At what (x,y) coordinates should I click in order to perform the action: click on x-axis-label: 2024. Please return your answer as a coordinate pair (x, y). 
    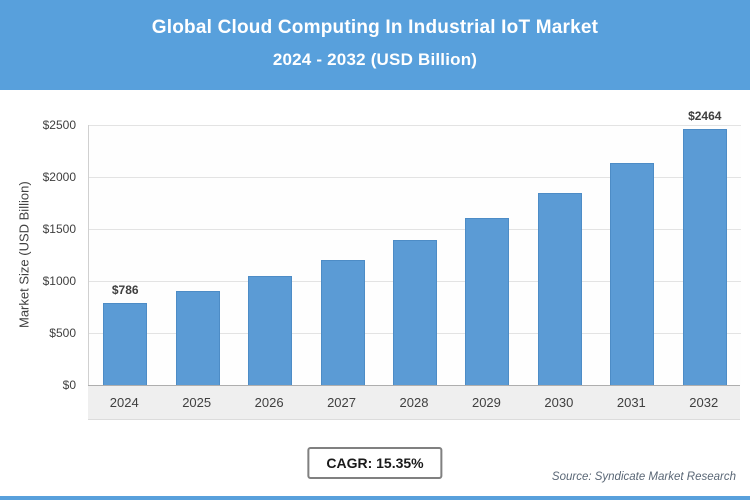
    Looking at the image, I should click on (124, 402).